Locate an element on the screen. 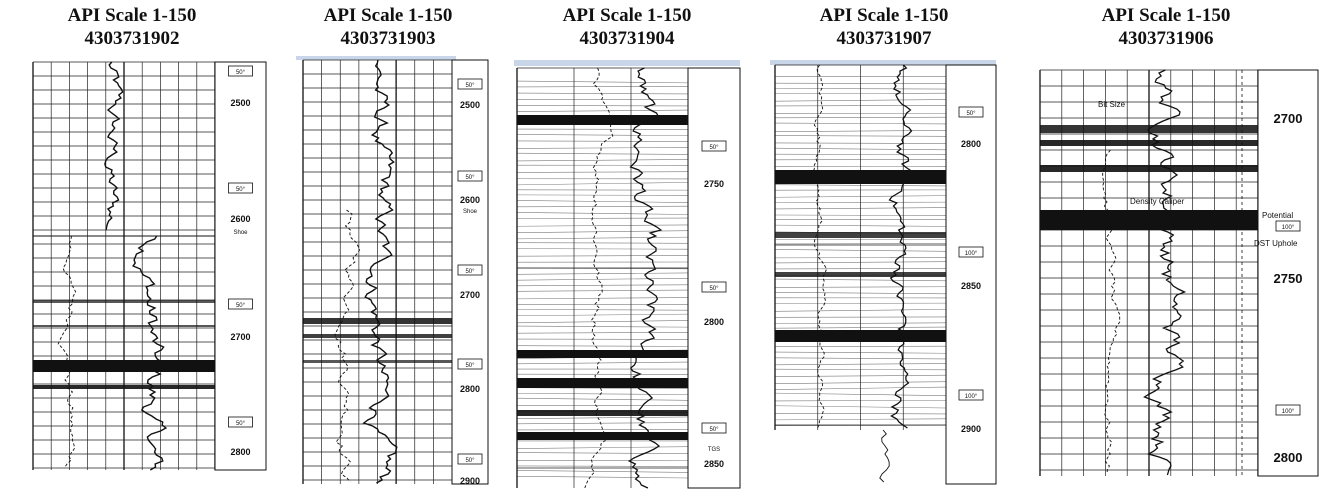 This screenshot has height=492, width=1335. depth-track is located at coordinates (714, 278).